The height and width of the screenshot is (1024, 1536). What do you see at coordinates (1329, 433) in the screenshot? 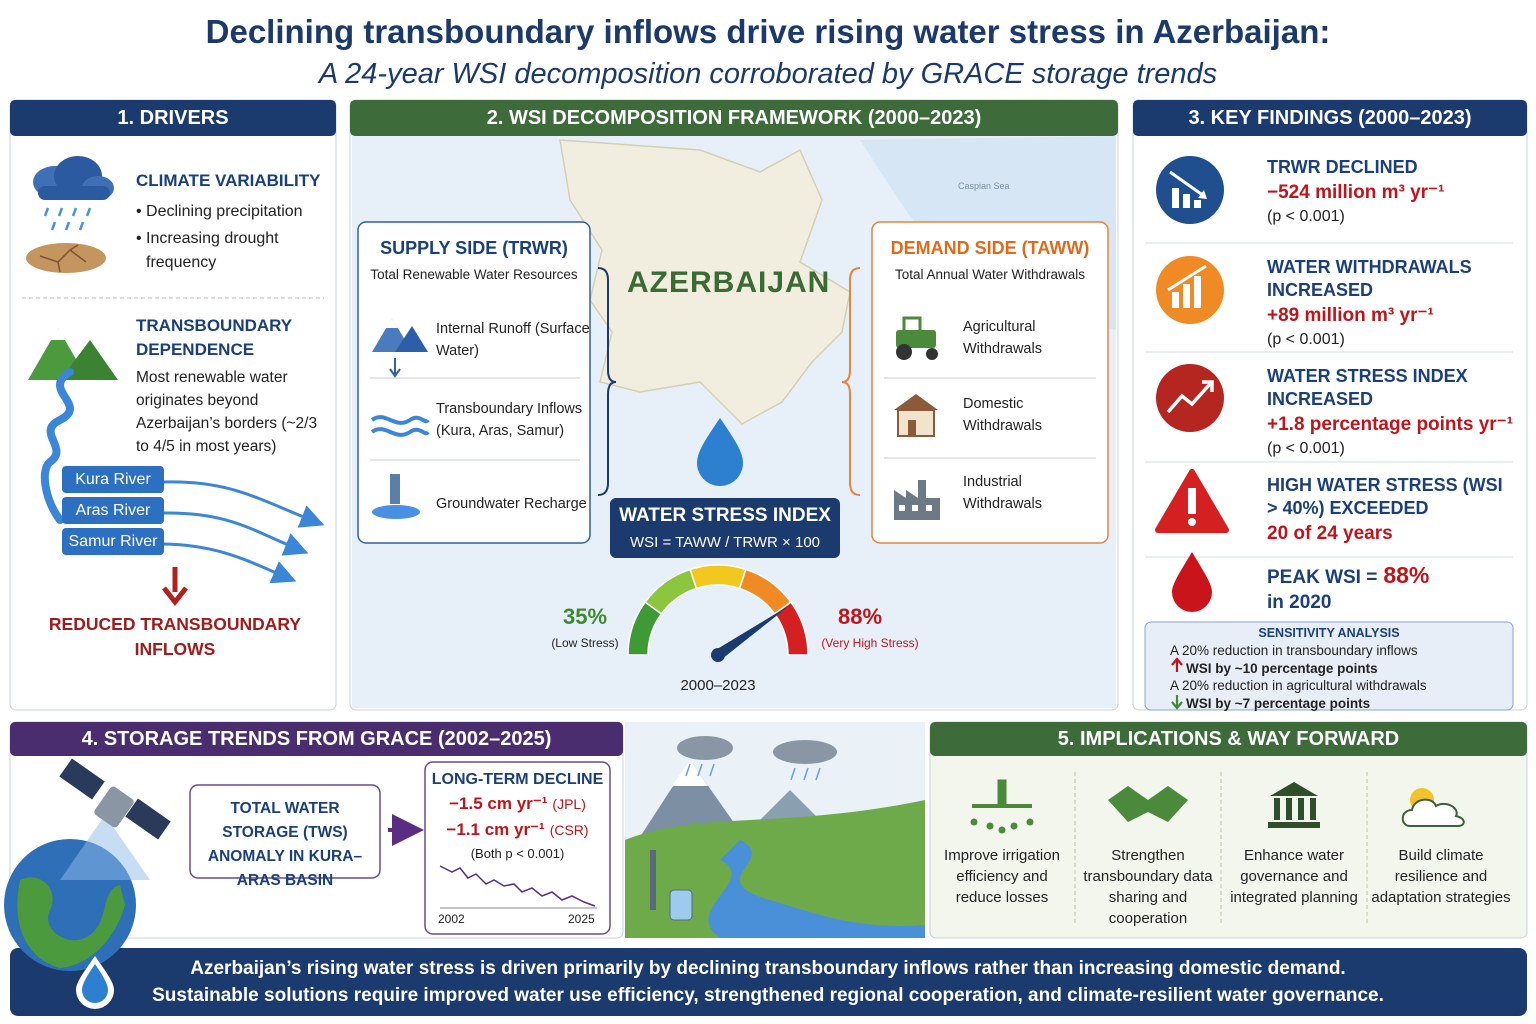
I see `findings-icons` at bounding box center [1329, 433].